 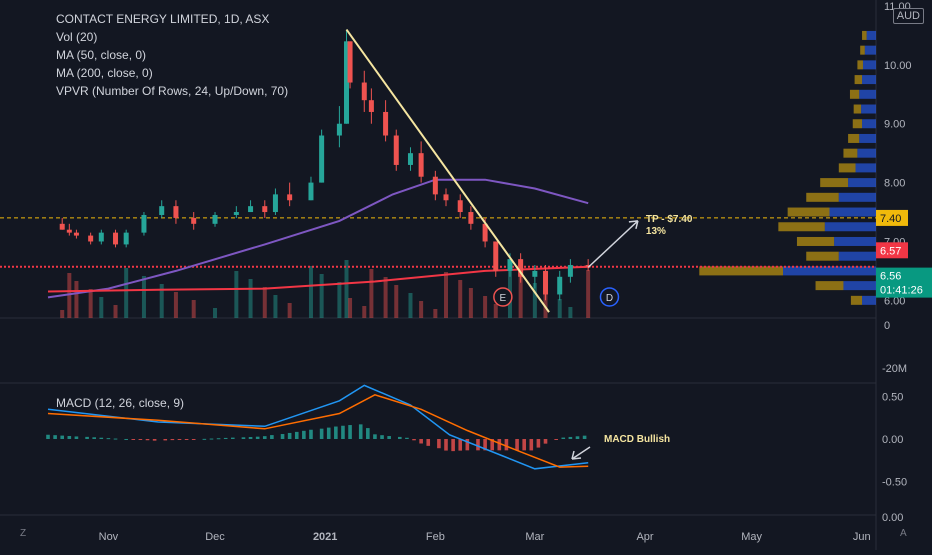 I want to click on time-tick-label: May, so click(x=751, y=537).